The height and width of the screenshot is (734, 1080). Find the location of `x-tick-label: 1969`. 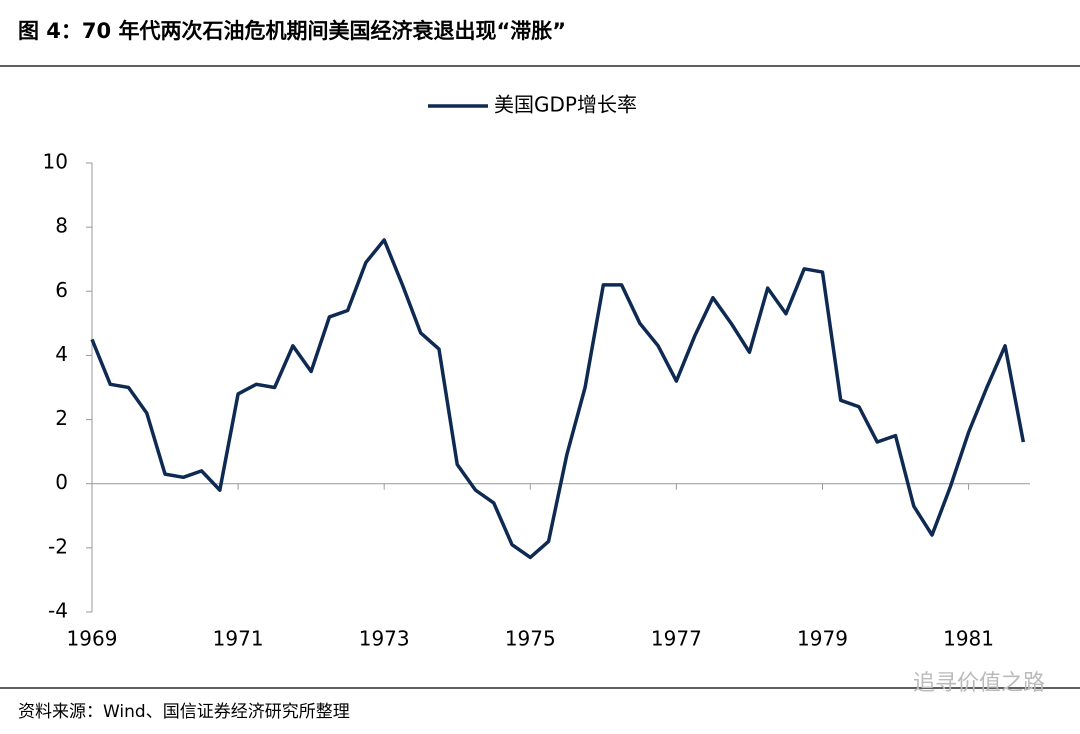

x-tick-label: 1969 is located at coordinates (92, 639).